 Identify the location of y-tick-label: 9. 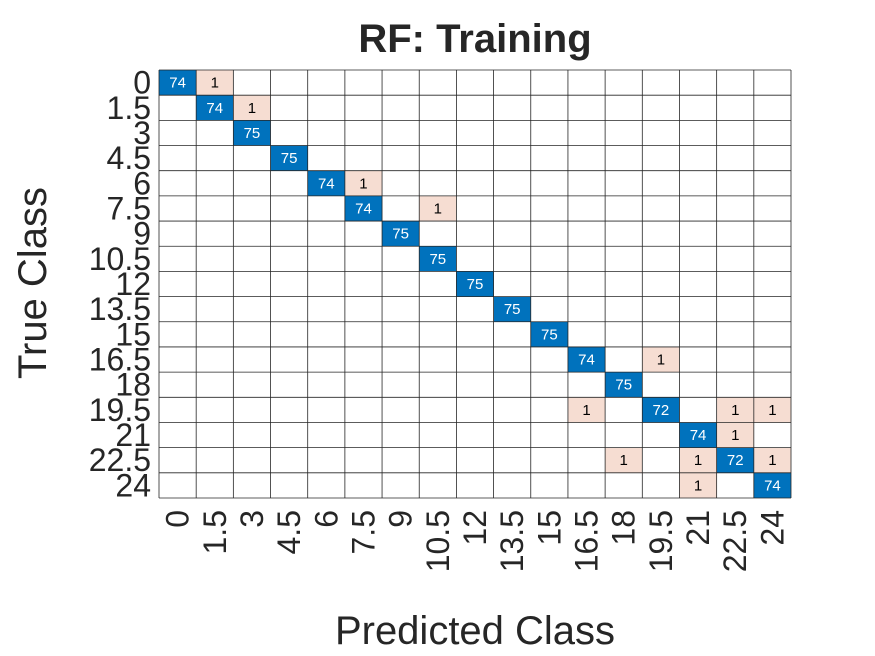
(142, 234).